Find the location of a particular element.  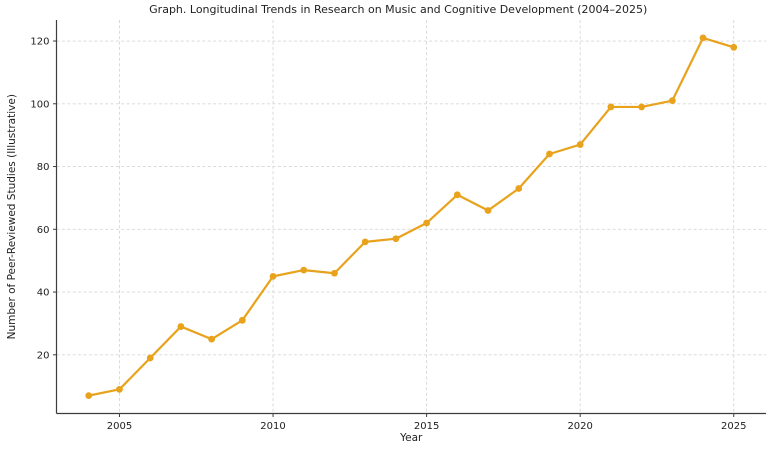

x-tick-label: 2010 is located at coordinates (272, 426).